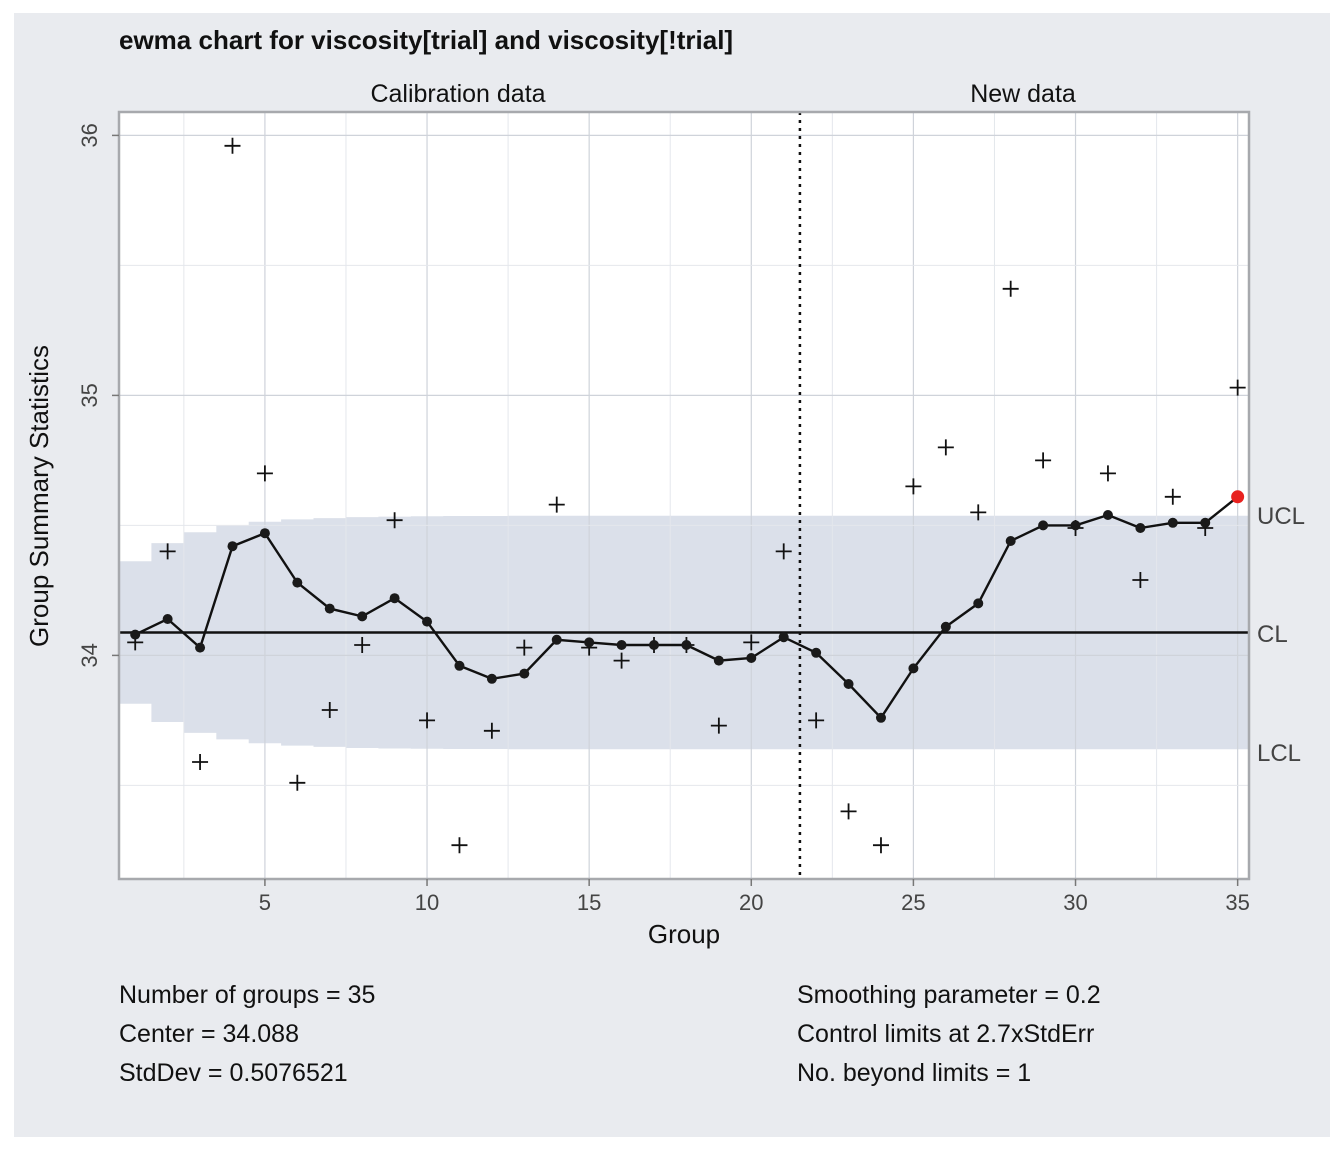  I want to click on y-axis-label: Group Summary Statistics, so click(39, 496).